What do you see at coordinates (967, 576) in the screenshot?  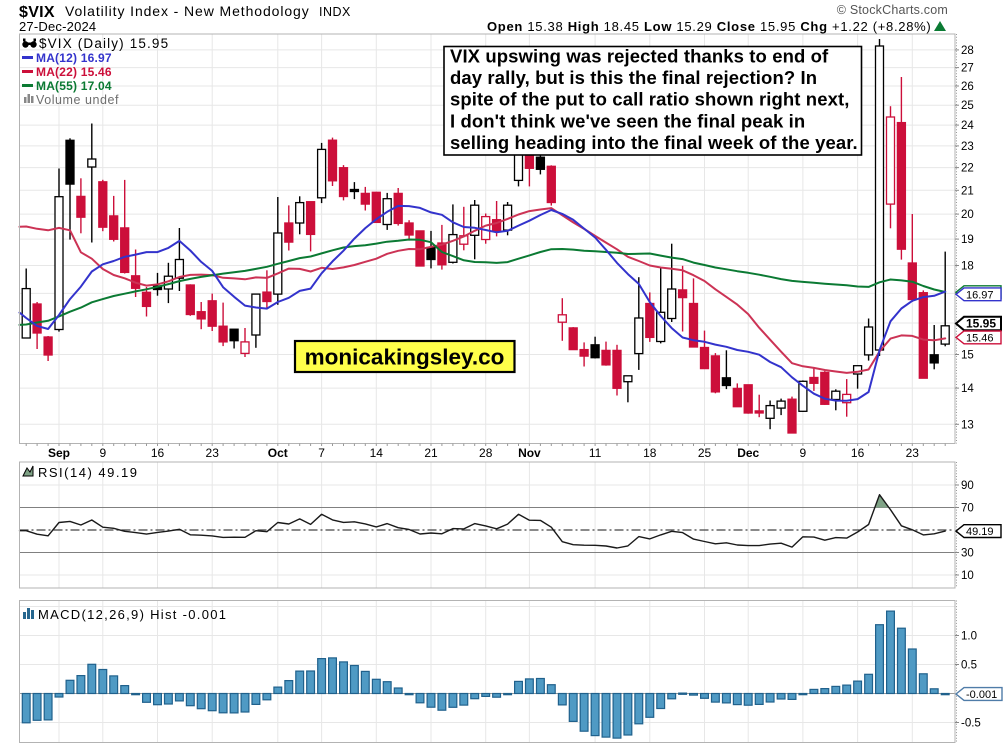 I see `svg-text: 10` at bounding box center [967, 576].